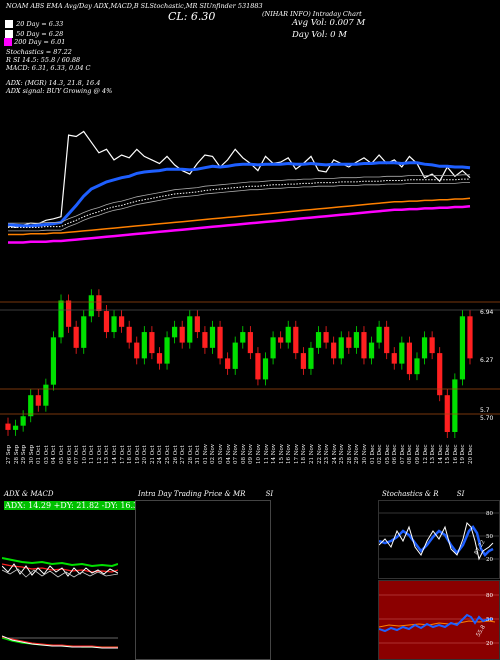 The height and width of the screenshot is (660, 500). What do you see at coordinates (319, 454) in the screenshot?
I see `x-tick-label: 22 Nov` at bounding box center [319, 454].